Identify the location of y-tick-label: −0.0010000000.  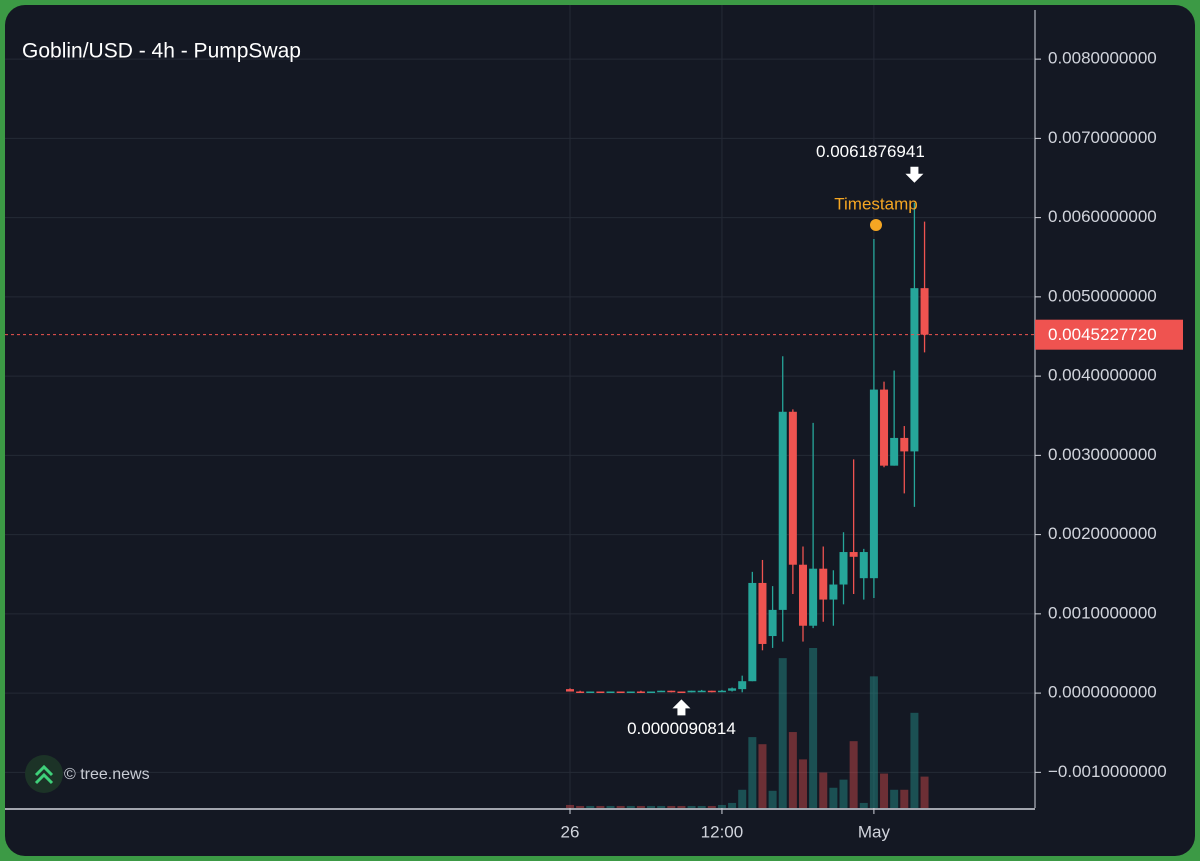
(1107, 771).